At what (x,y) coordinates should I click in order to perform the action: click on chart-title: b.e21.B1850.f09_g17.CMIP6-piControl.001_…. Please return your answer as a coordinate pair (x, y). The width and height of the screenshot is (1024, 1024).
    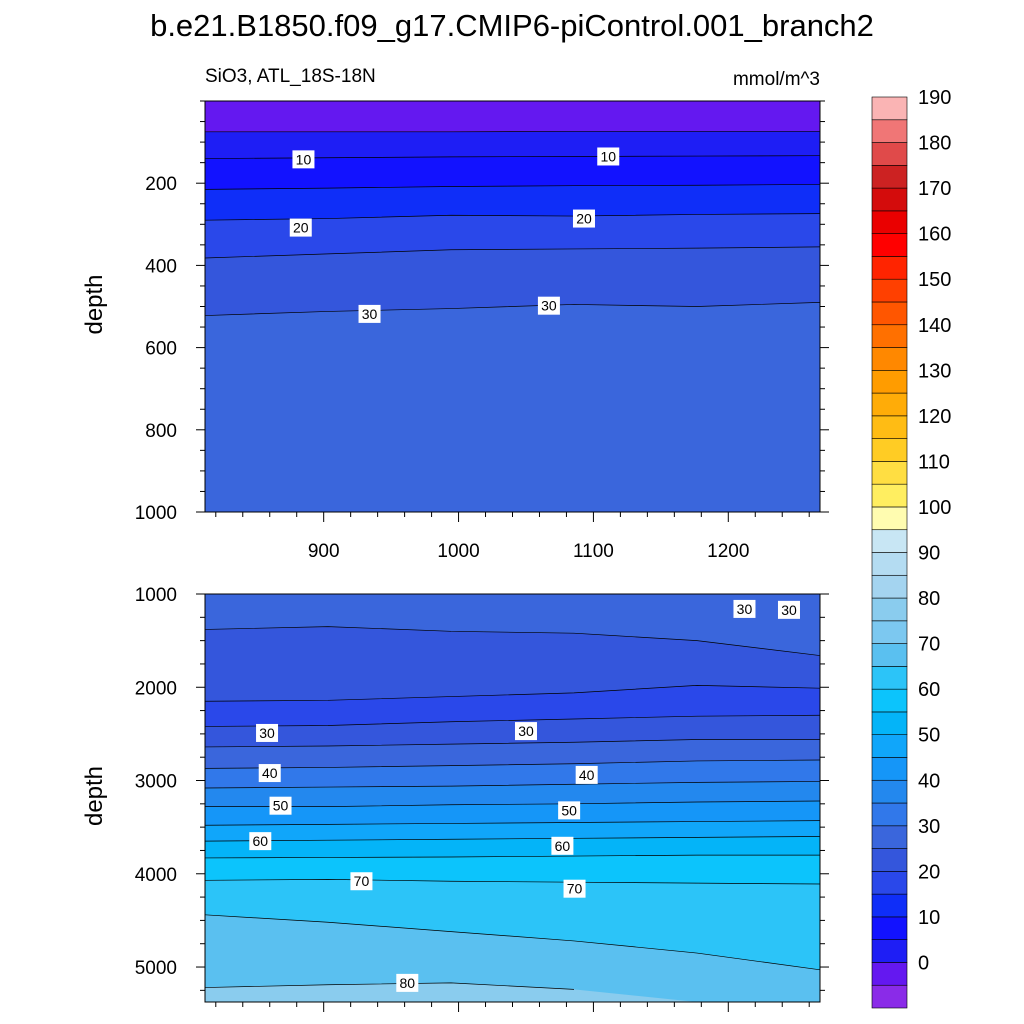
    Looking at the image, I should click on (512, 25).